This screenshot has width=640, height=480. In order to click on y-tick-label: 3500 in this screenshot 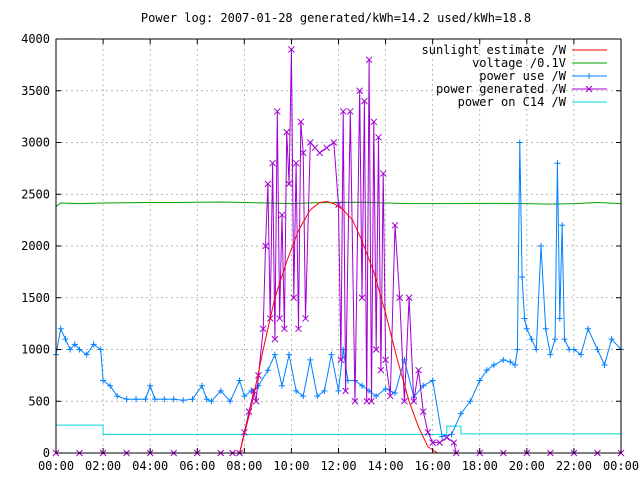, I will do `click(35, 91)`.